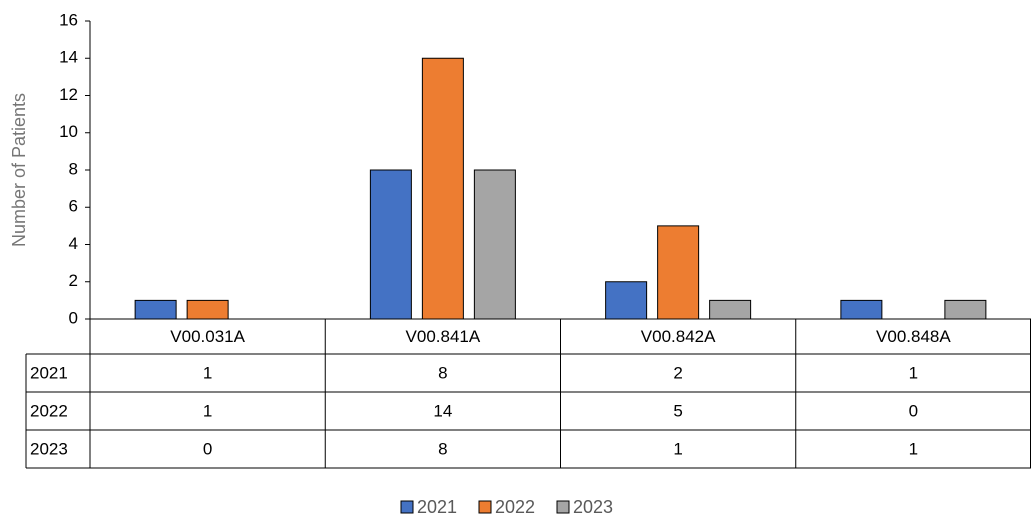 The image size is (1031, 514). What do you see at coordinates (515, 505) in the screenshot?
I see `legend-label: 2022` at bounding box center [515, 505].